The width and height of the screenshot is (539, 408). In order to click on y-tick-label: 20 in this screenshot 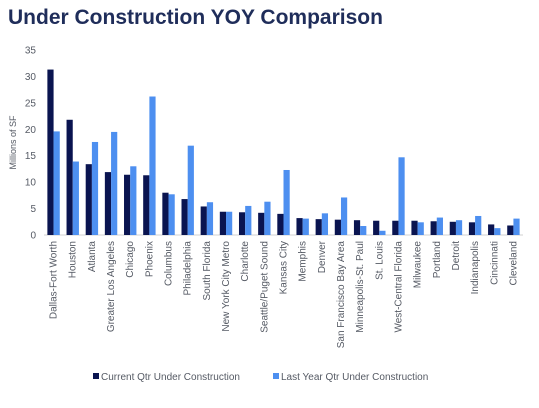, I will do `click(31, 130)`.